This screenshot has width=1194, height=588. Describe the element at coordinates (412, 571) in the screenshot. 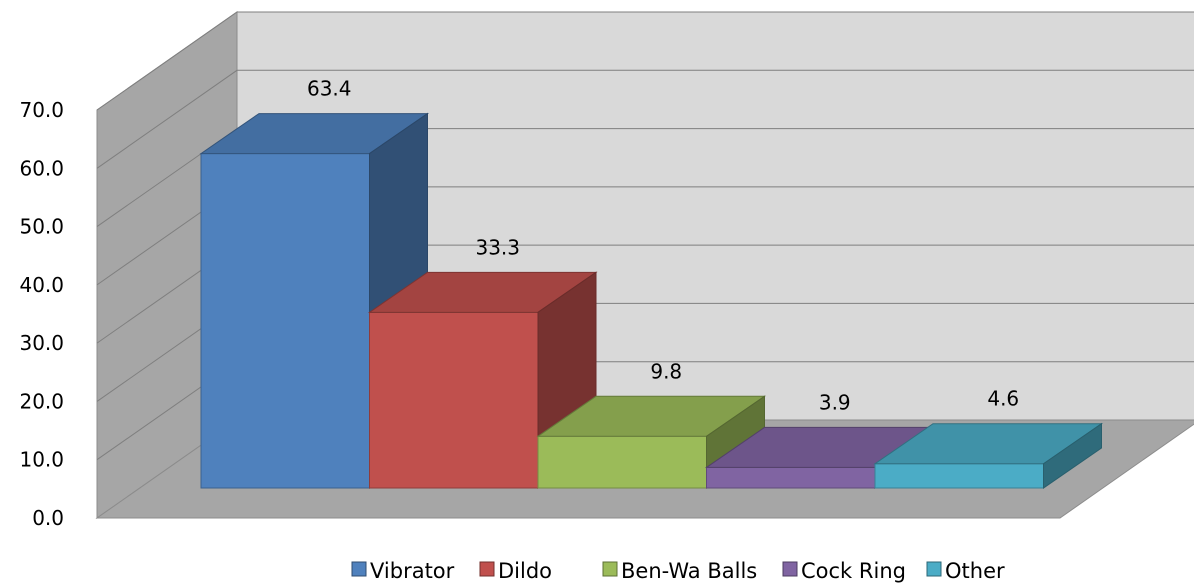

I see `legend-label: Vibrator` at that location.